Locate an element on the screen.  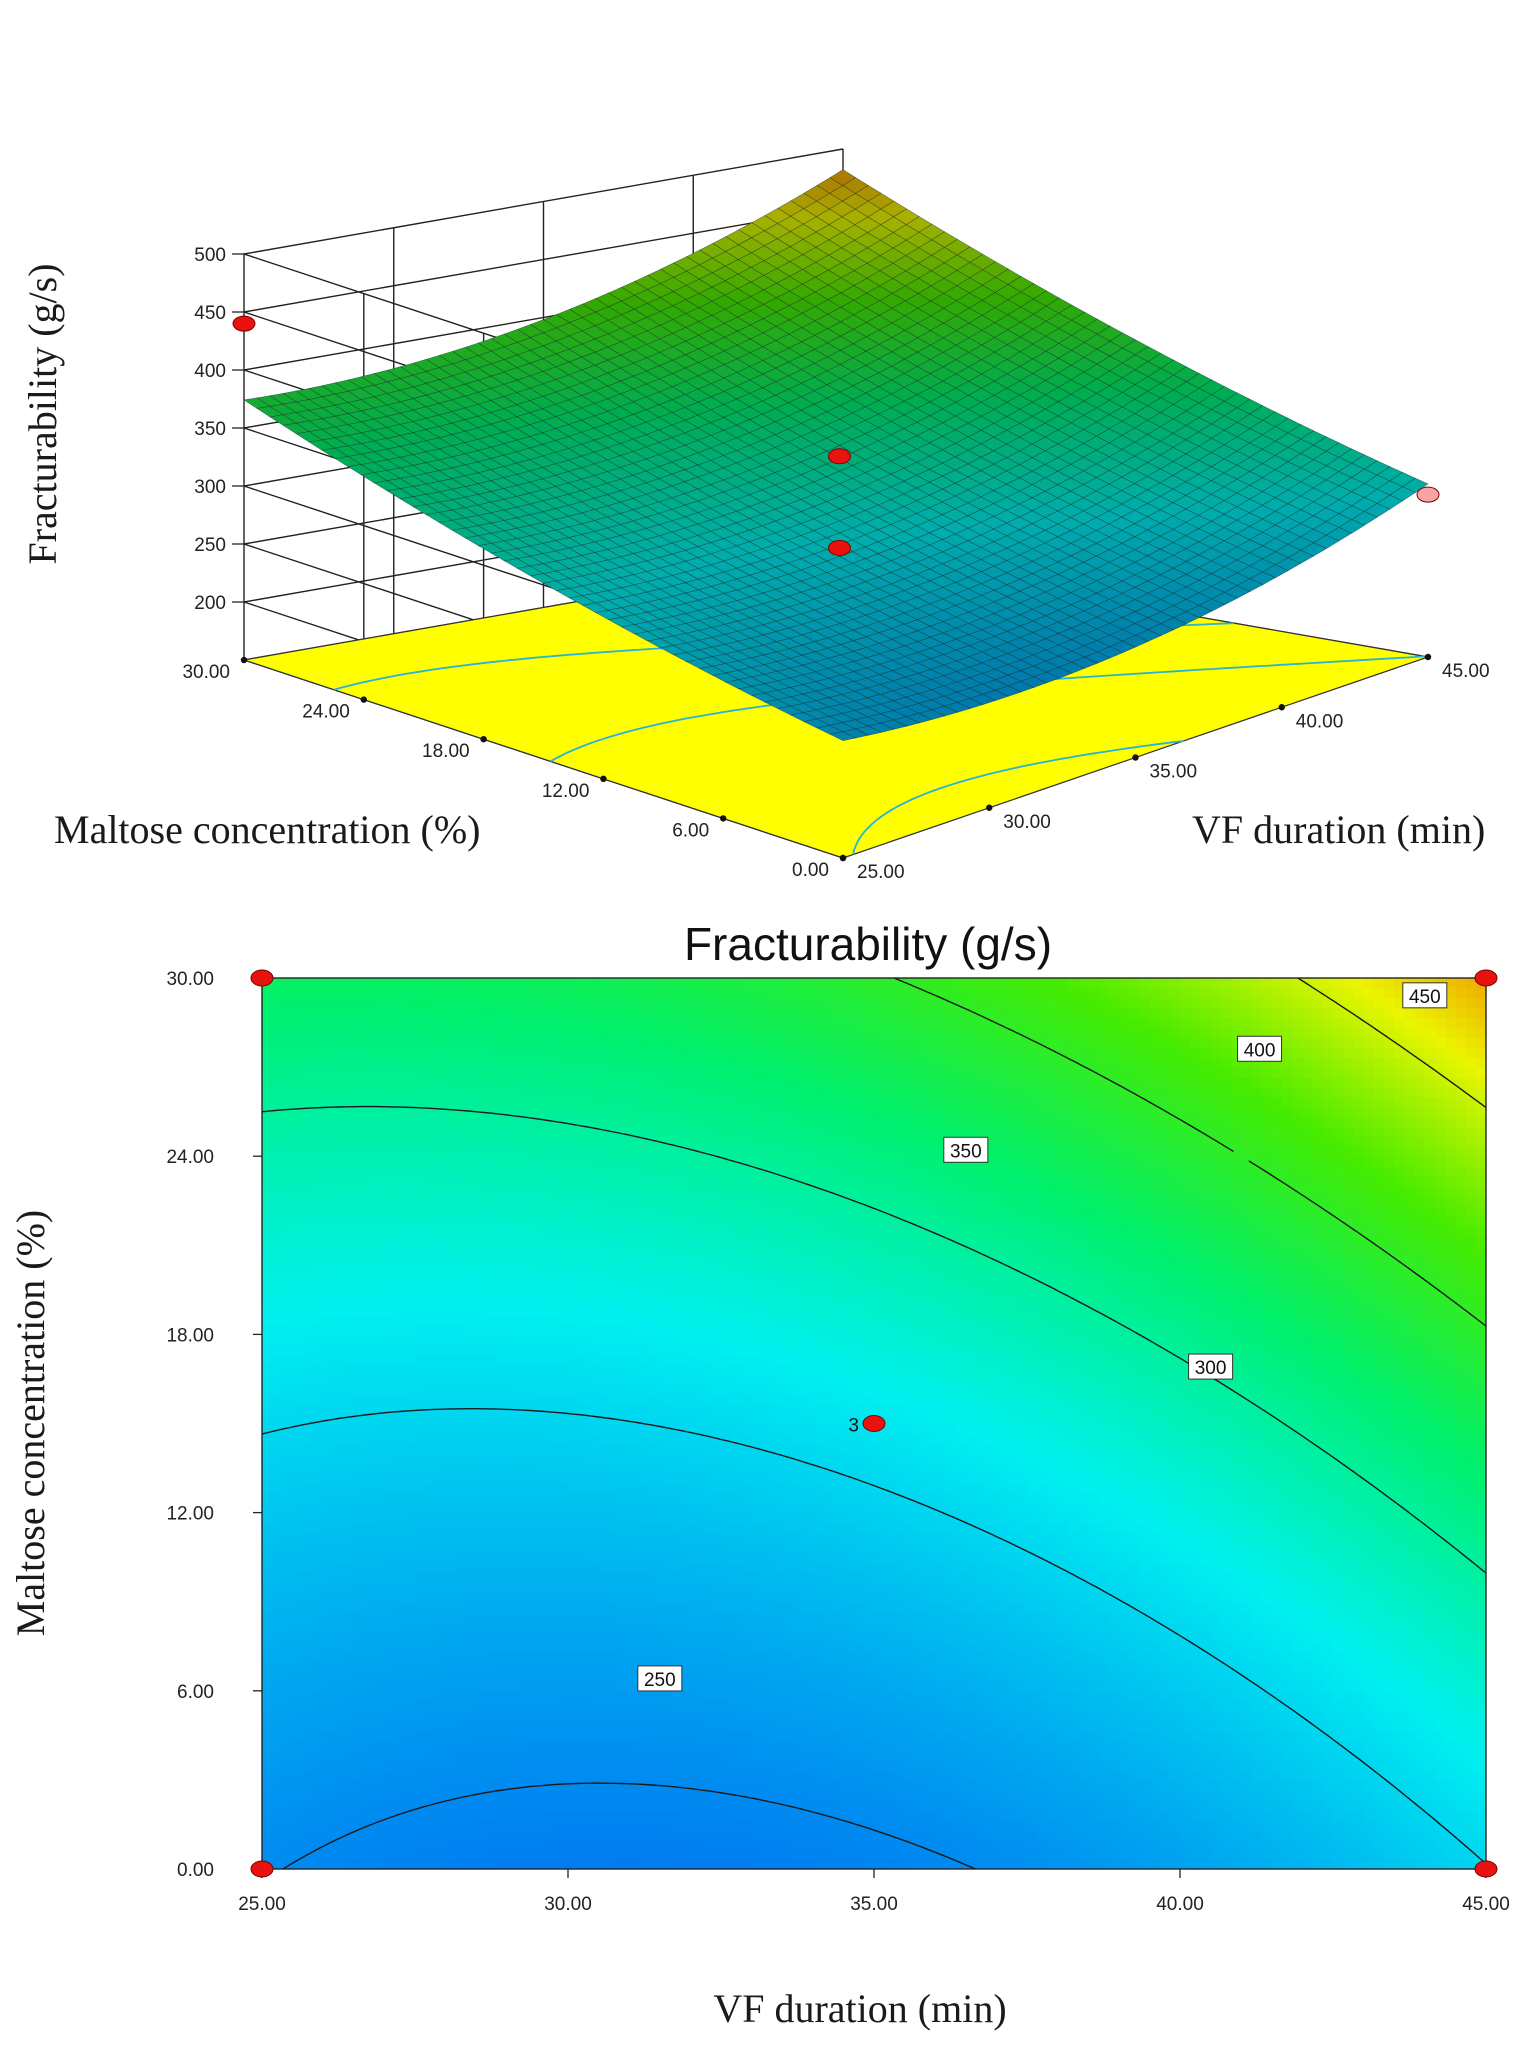
contour-label: 450 is located at coordinates (1425, 995).